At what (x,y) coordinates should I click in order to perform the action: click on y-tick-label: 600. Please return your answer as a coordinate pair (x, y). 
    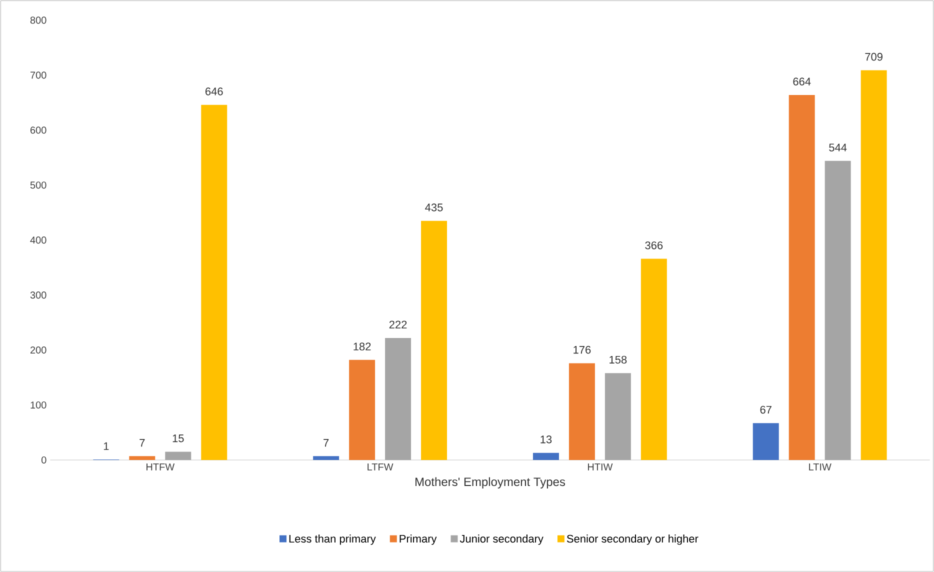
    Looking at the image, I should click on (38, 130).